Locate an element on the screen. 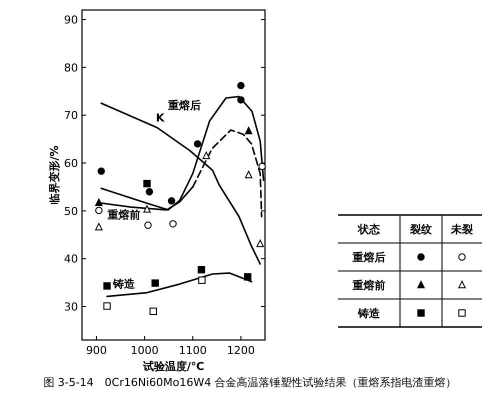 This screenshot has height=399, width=500. series-label: 铸造 is located at coordinates (124, 283).